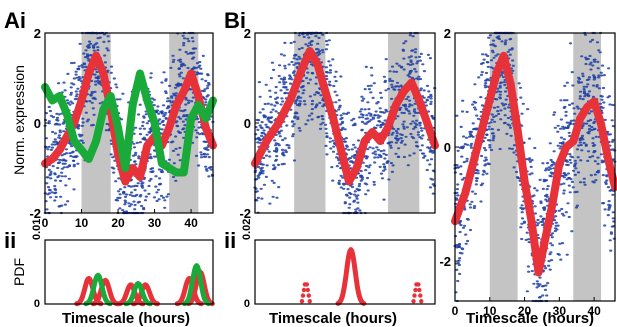 The height and width of the screenshot is (327, 617). What do you see at coordinates (126, 318) in the screenshot?
I see `Aii-xlabel: Timescale (hours)` at bounding box center [126, 318].